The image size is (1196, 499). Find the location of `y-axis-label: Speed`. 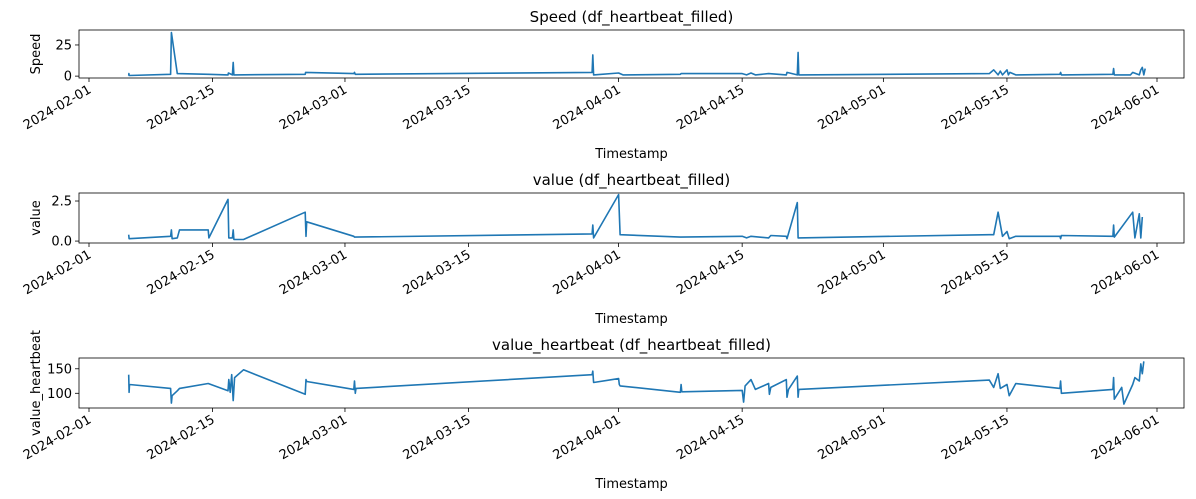

y-axis-label: Speed is located at coordinates (36, 54).